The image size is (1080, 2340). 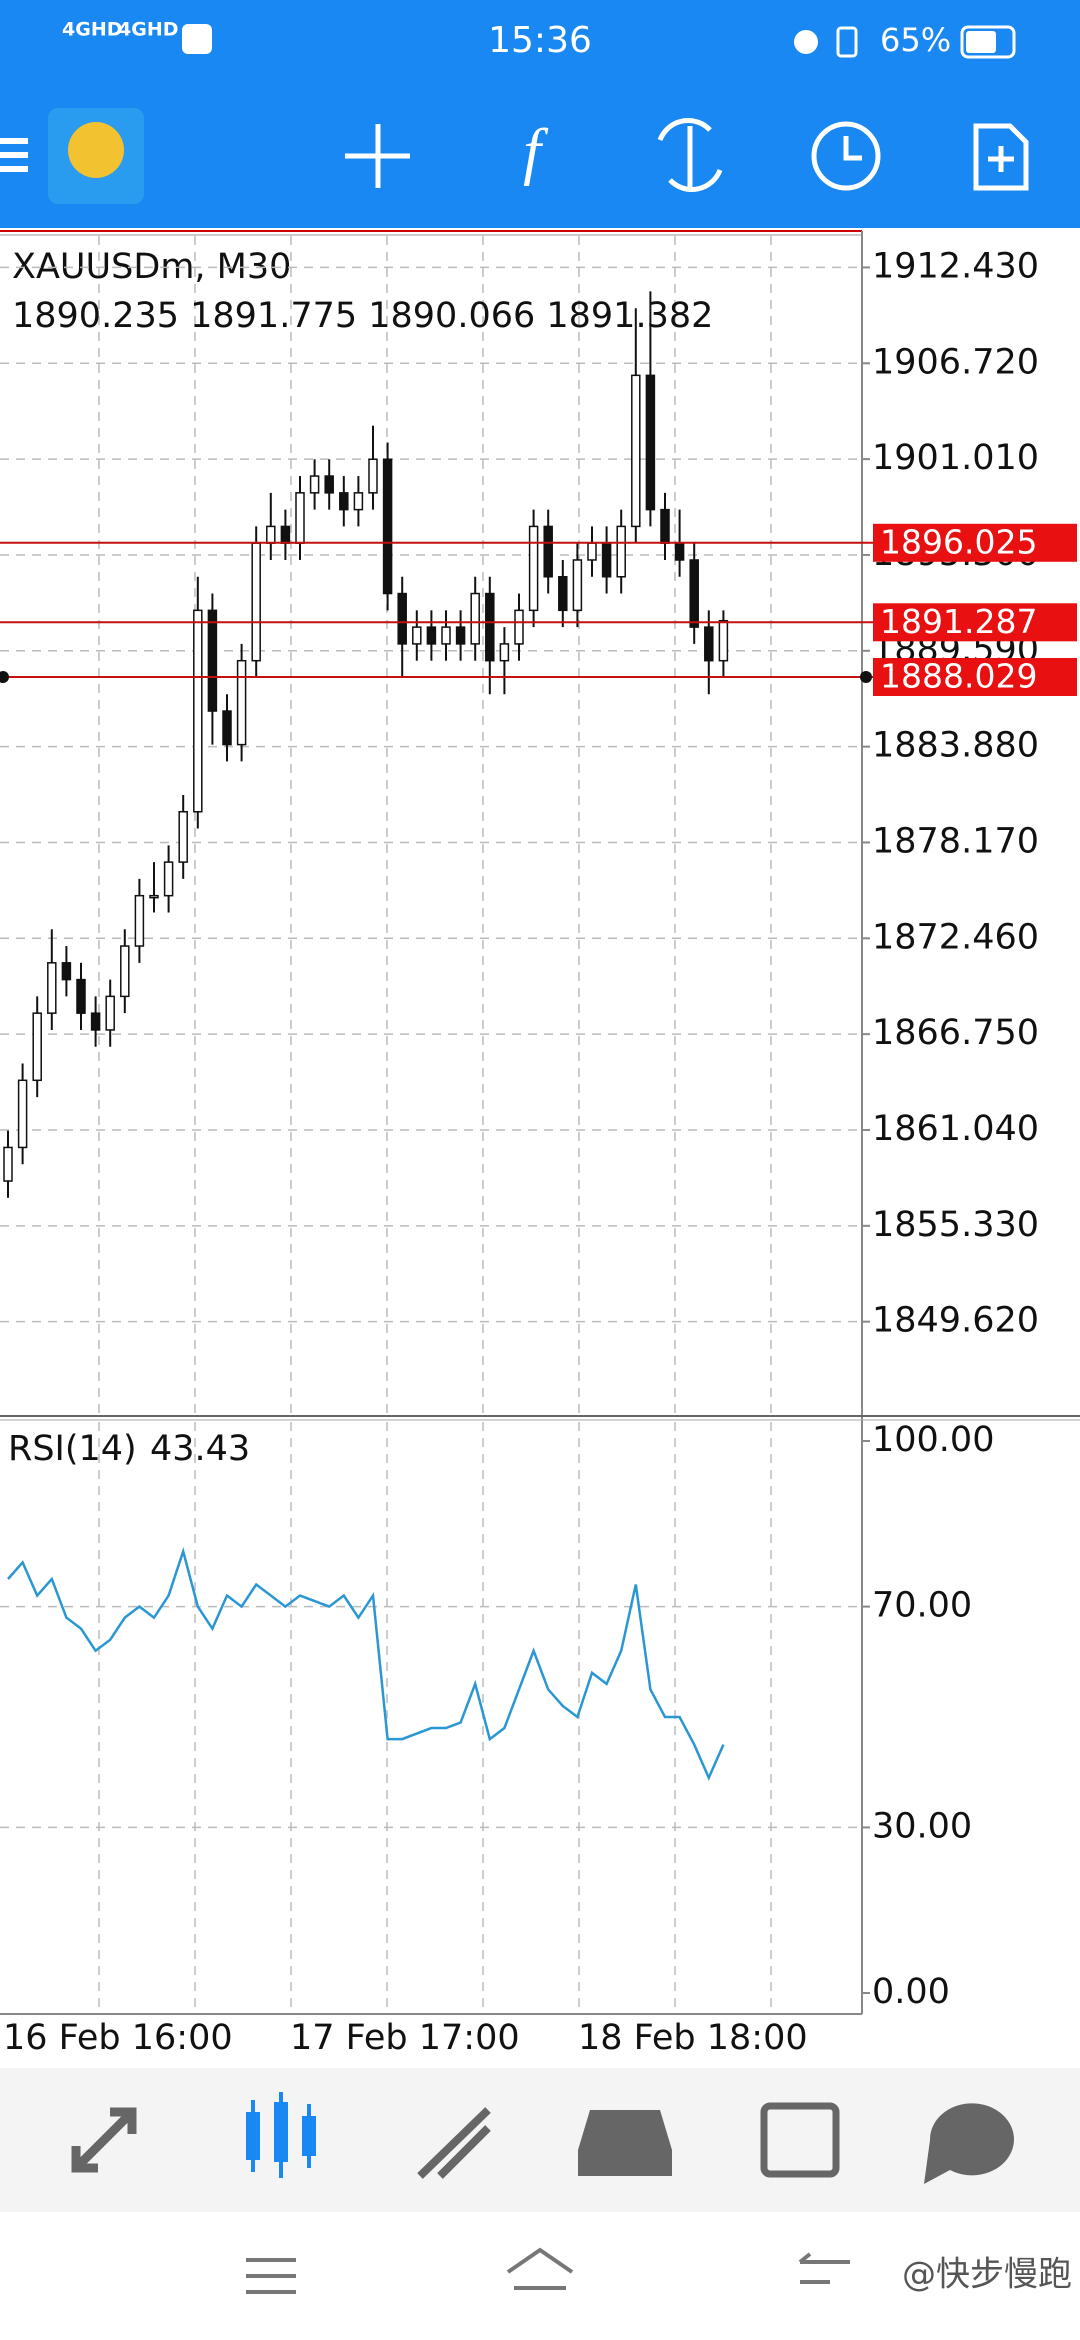 What do you see at coordinates (981, 42) in the screenshot?
I see `battery-level` at bounding box center [981, 42].